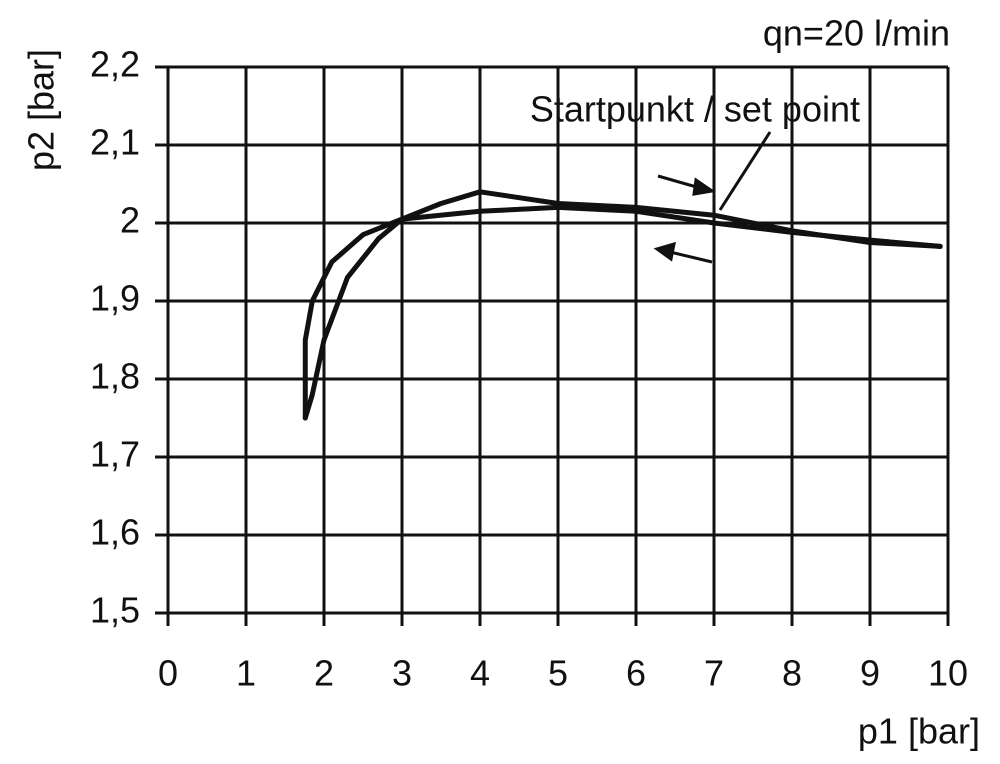 The height and width of the screenshot is (764, 1000). Describe the element at coordinates (130, 220) in the screenshot. I see `y-tick-label: 2` at that location.